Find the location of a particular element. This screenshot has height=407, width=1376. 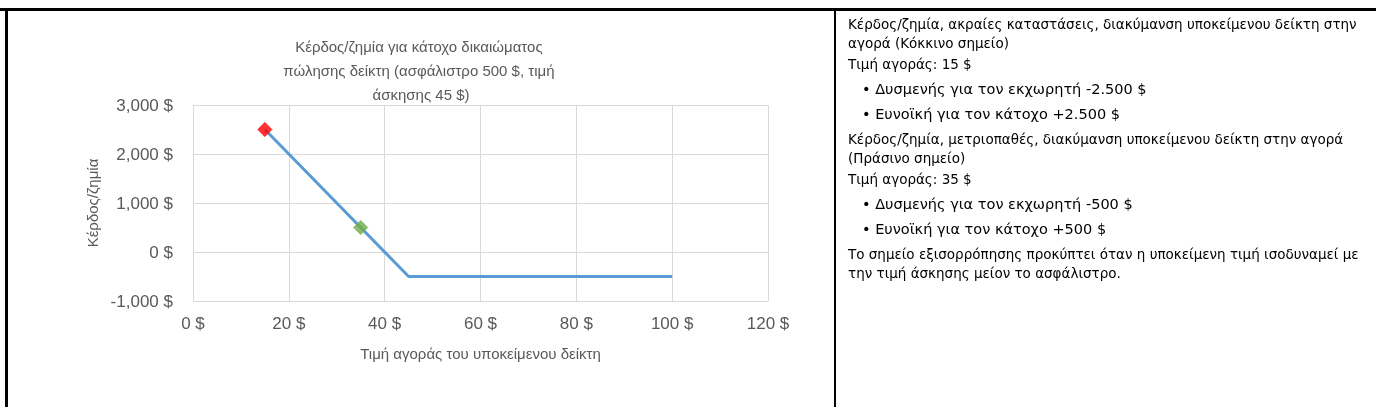

x-tick-label: 0 $ is located at coordinates (193, 323).